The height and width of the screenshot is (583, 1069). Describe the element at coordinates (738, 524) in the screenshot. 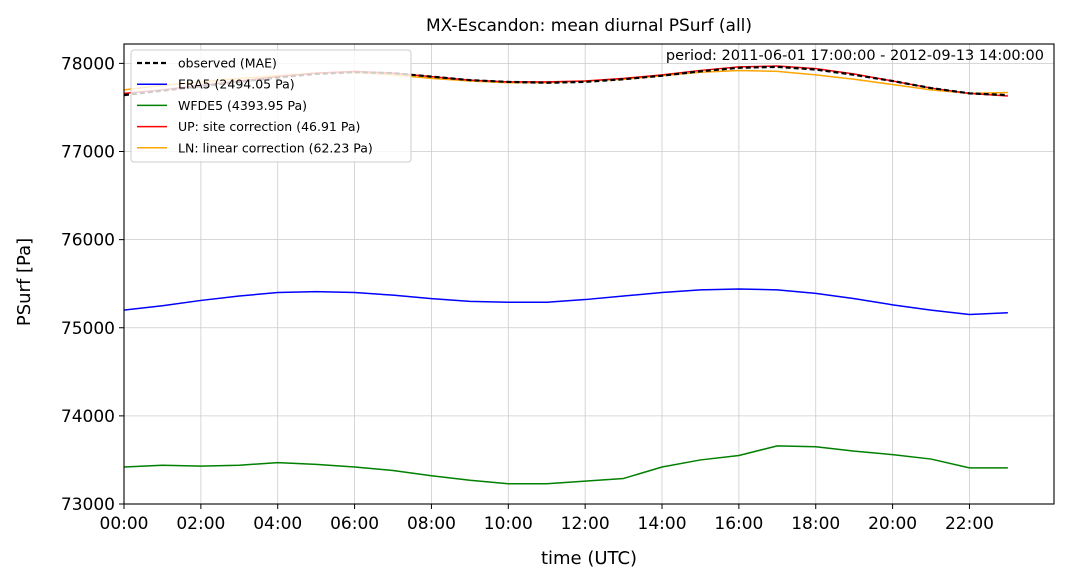

I see `x-tick-label: 16:00` at that location.